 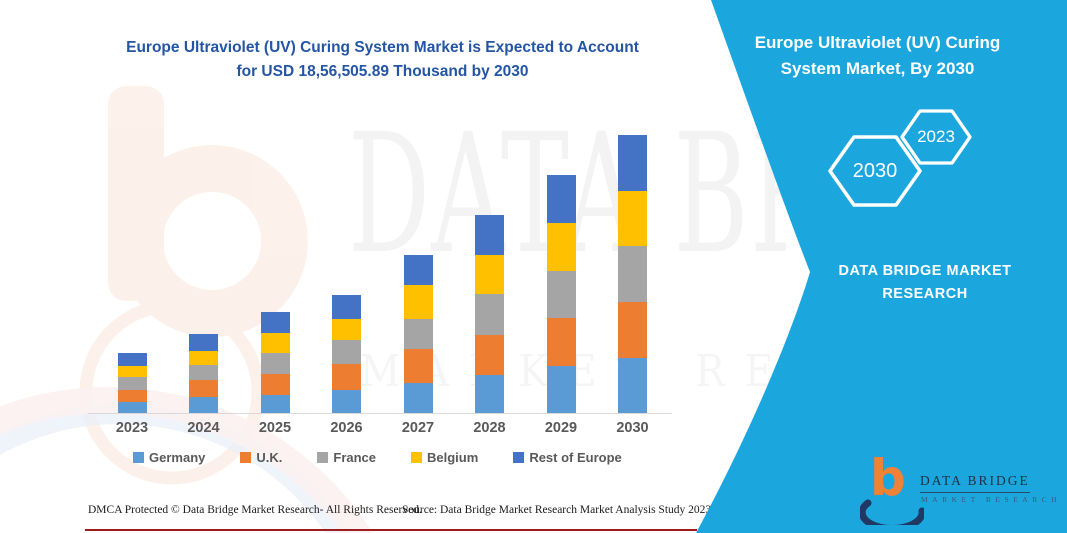 What do you see at coordinates (561, 389) in the screenshot?
I see `segment-germany-2029` at bounding box center [561, 389].